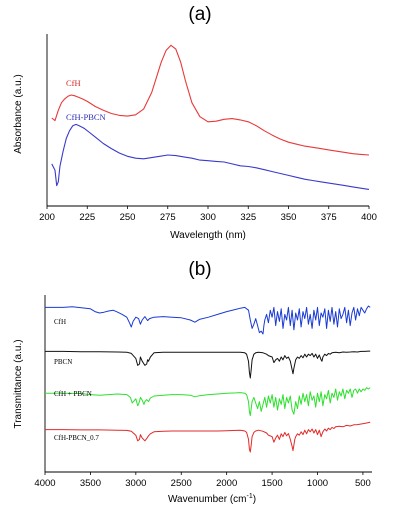 This screenshot has height=510, width=400. Describe the element at coordinates (76, 438) in the screenshot. I see `series-label-cfh-pbcn-07: CfH-PBCN_0.7` at that location.